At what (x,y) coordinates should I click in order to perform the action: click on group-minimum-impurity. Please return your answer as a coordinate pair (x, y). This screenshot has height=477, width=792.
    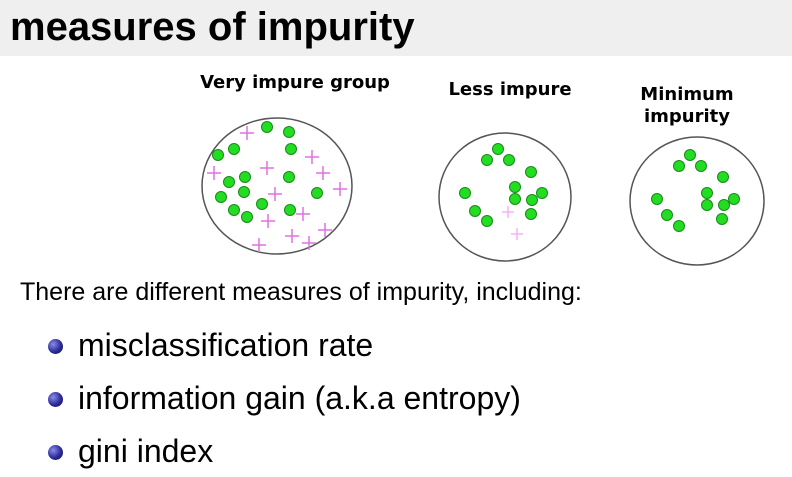
    Looking at the image, I should click on (697, 201).